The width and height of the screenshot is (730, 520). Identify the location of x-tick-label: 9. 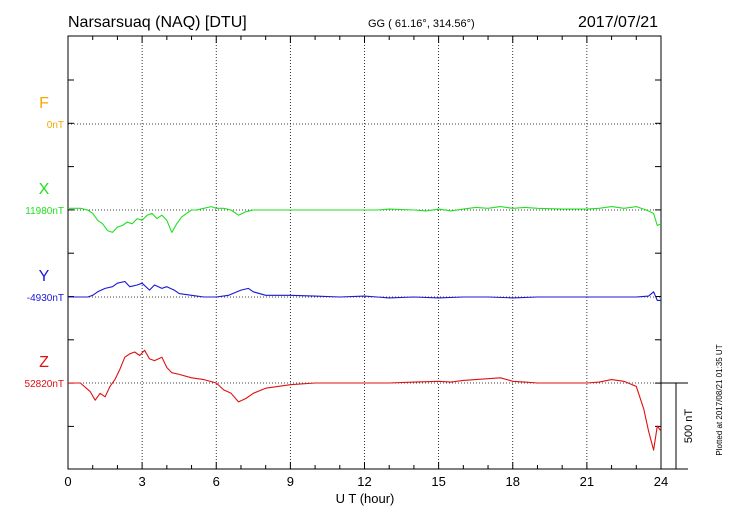
(290, 481).